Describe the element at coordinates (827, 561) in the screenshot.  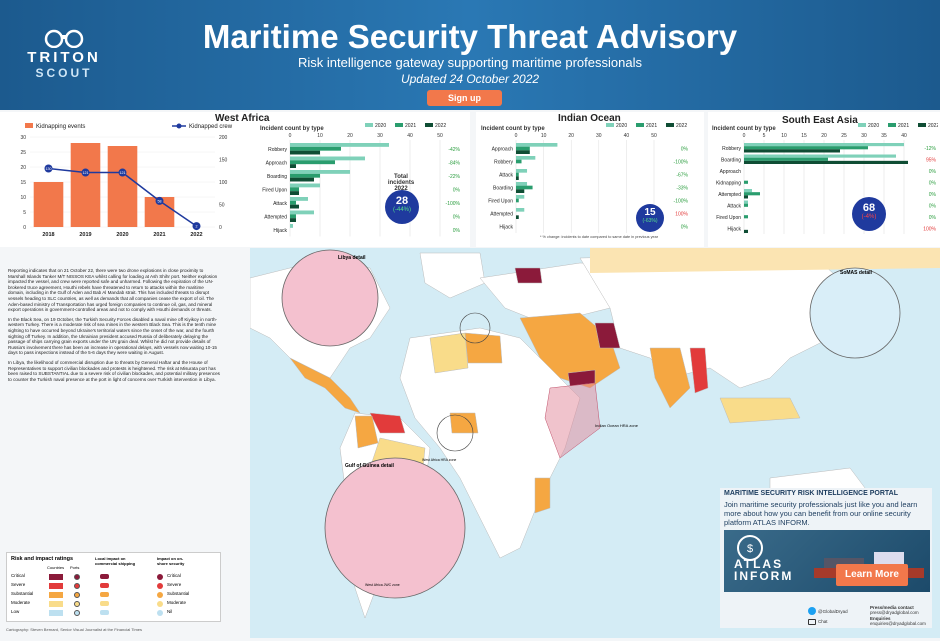
I see `atlas-inform-banner: $ ATLAS INFORM Learn More` at that location.